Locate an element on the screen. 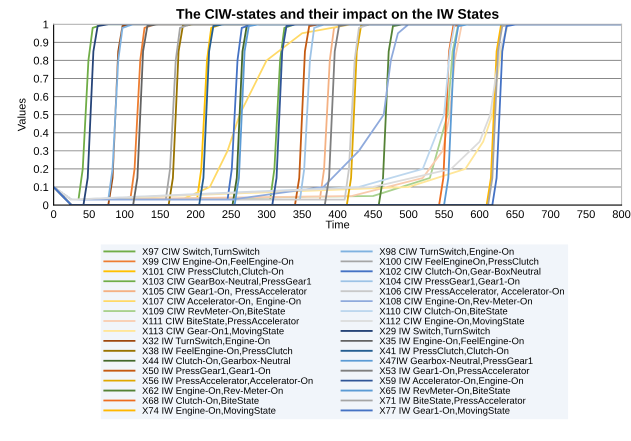  y-tick-label: 0.4 is located at coordinates (41, 133).